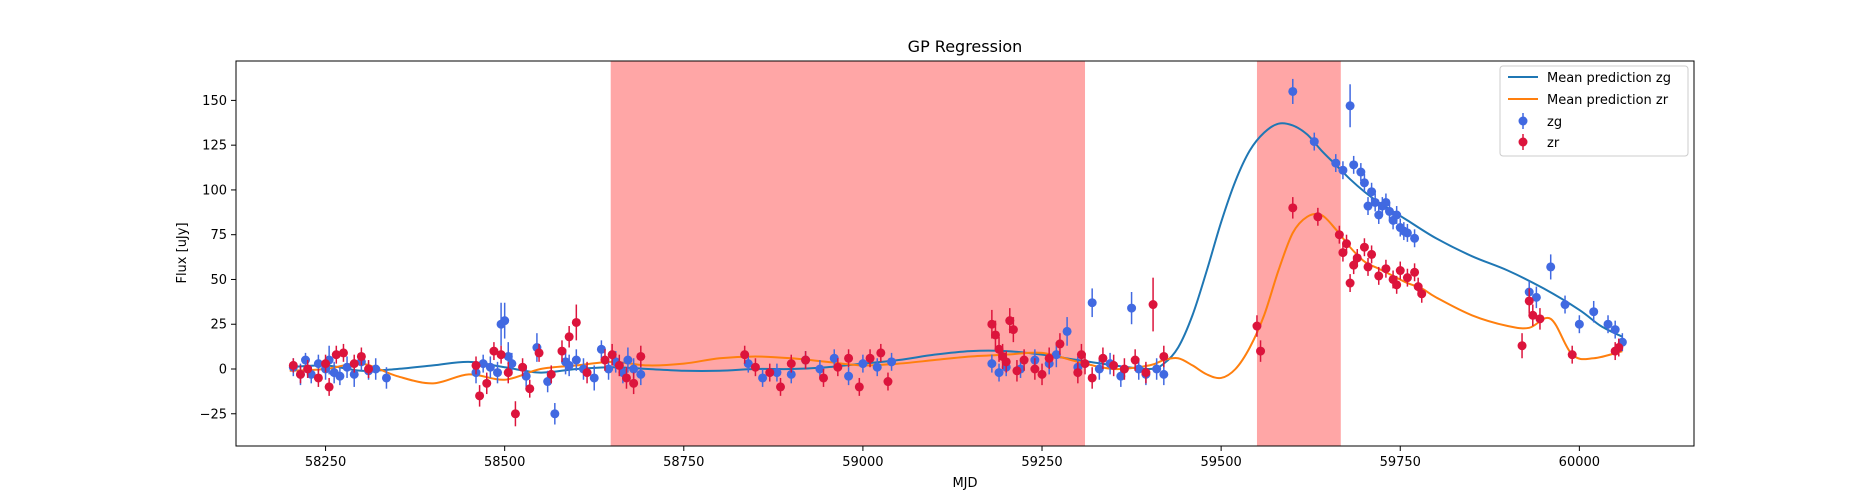  I want to click on x-tick-label: 58500, so click(504, 462).